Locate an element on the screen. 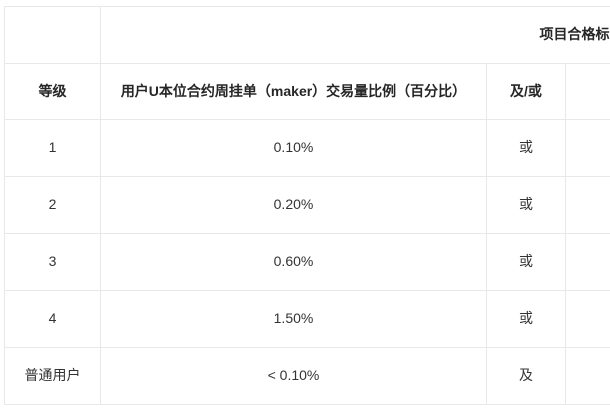 The height and width of the screenshot is (413, 610). maker-ratio-cell: 0.10% is located at coordinates (293, 148).